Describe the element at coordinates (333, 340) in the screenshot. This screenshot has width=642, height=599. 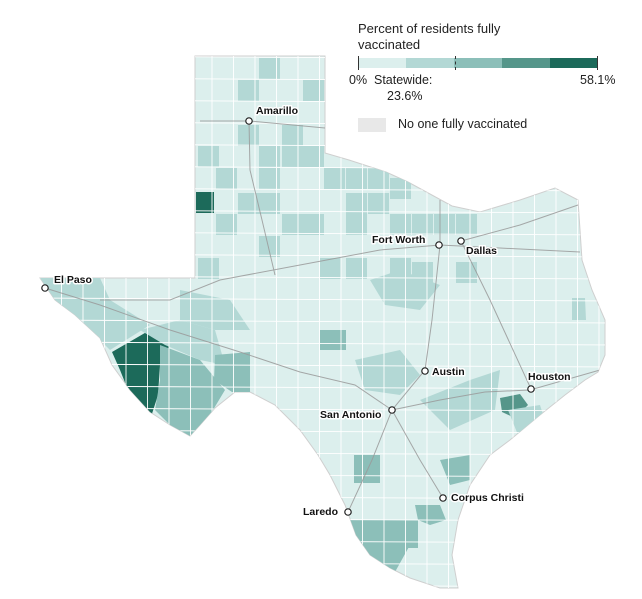
I see `county-shade-central-mid` at that location.